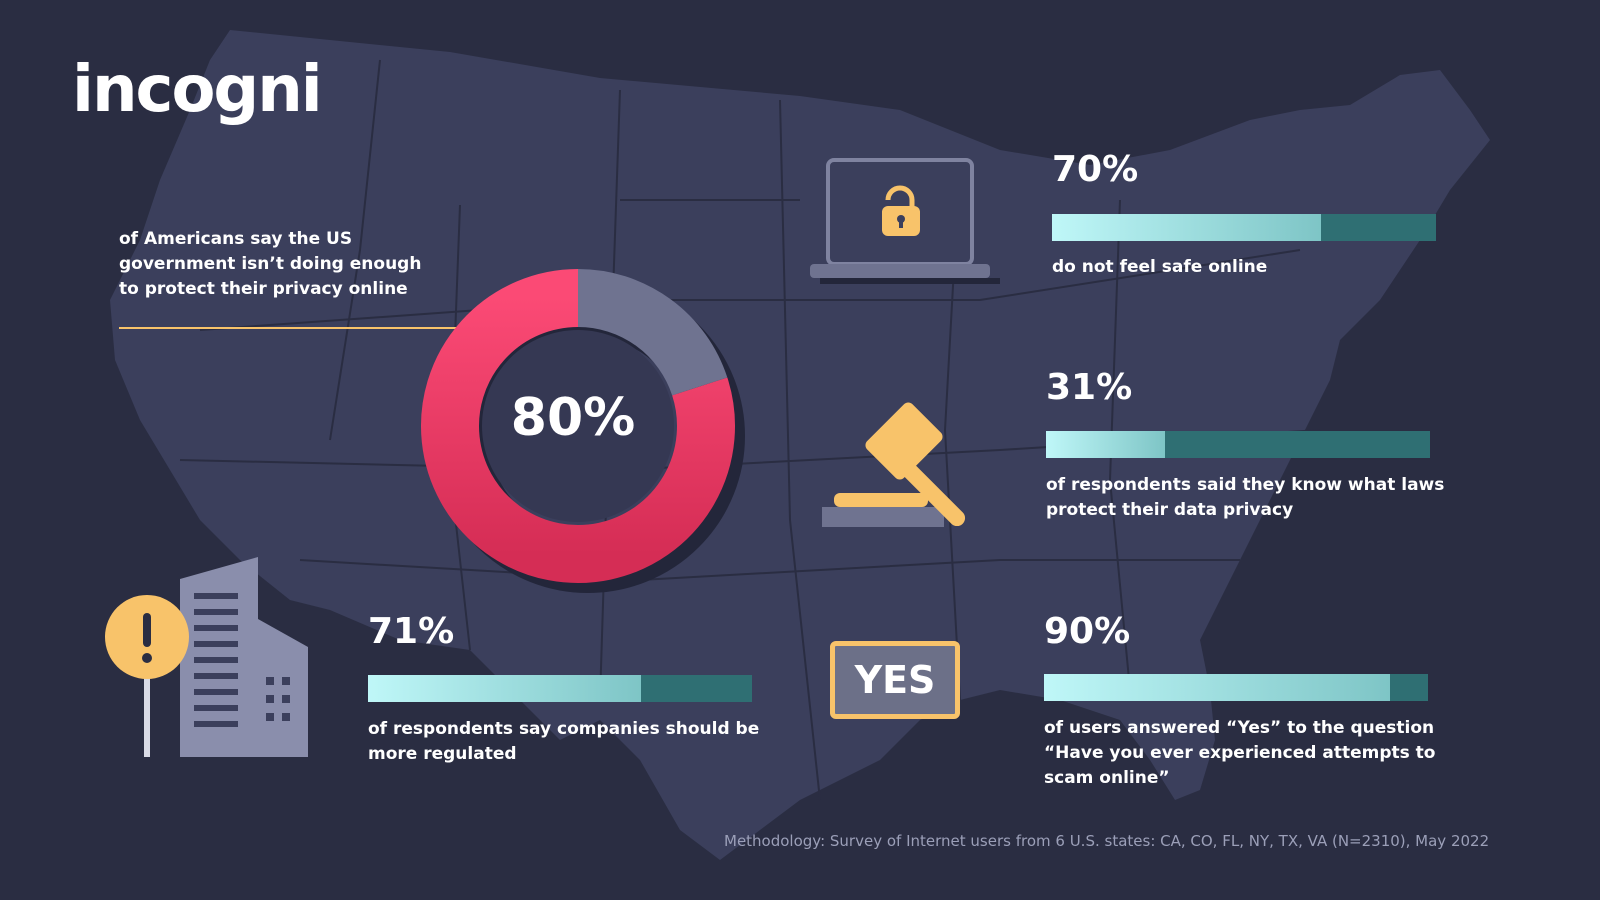  I want to click on stat-value-4: 90%, so click(1087, 631).